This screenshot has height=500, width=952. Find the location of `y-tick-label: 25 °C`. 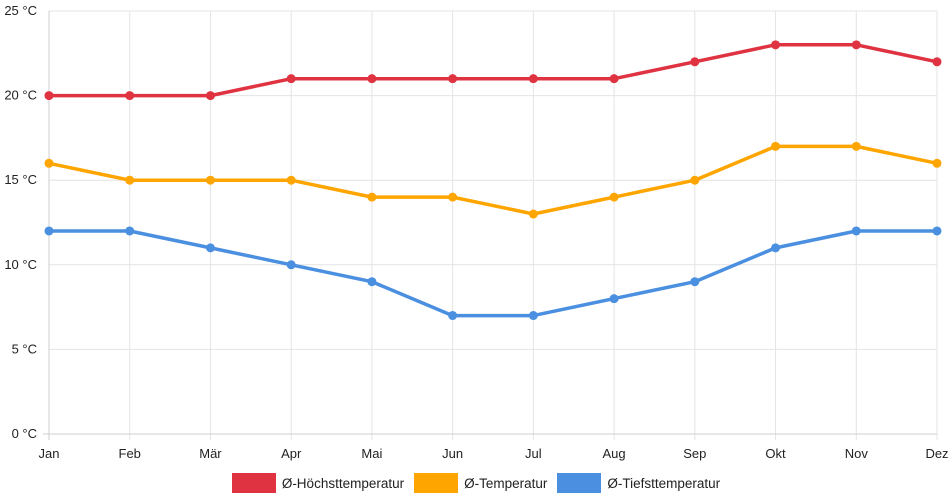

y-tick-label: 25 °C is located at coordinates (20, 10).